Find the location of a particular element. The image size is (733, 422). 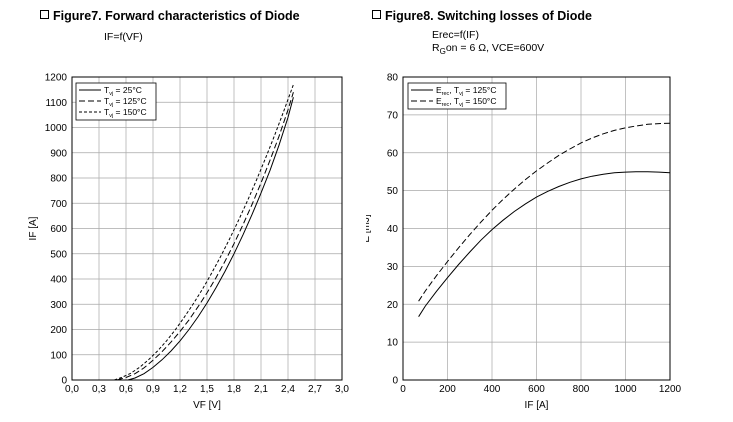

x-tick-label: 0,0 is located at coordinates (72, 389).